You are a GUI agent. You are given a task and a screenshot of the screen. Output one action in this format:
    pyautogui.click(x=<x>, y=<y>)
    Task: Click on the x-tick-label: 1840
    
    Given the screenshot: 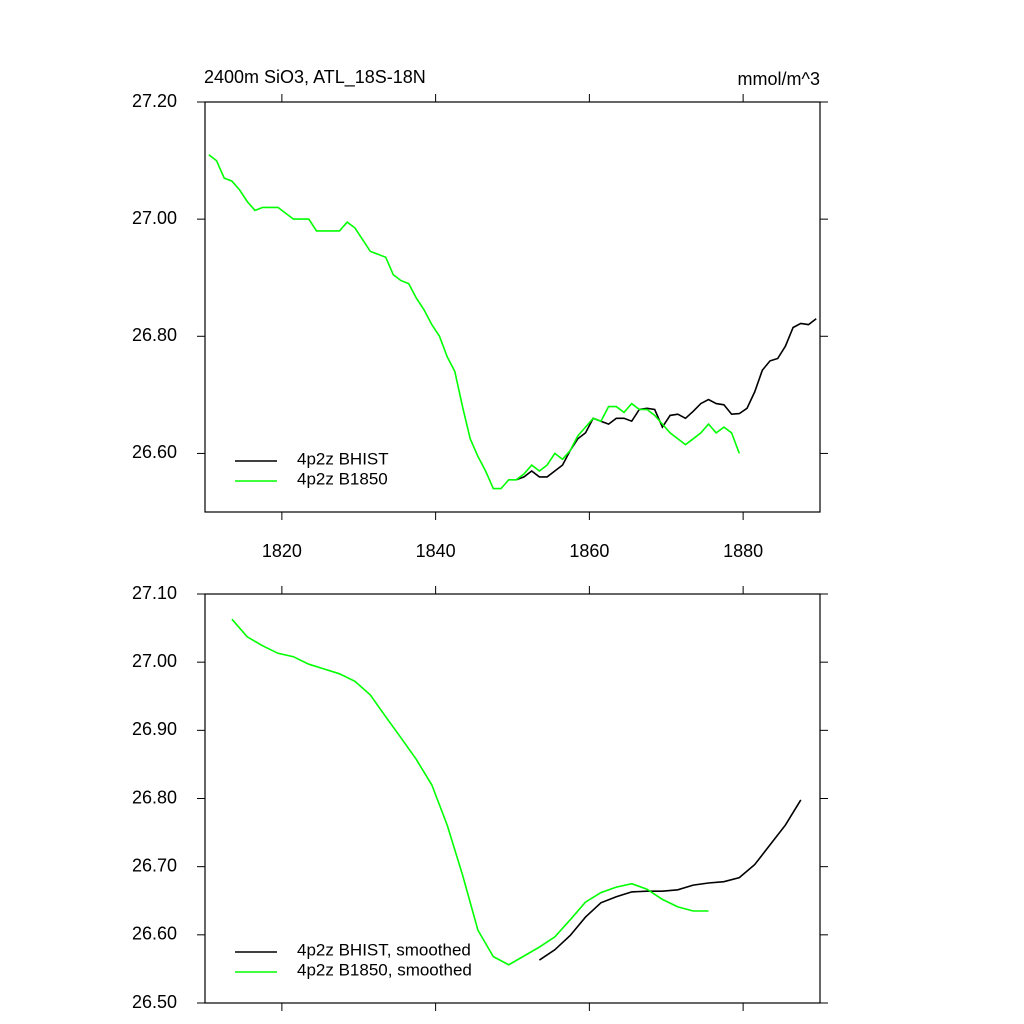 What is the action you would take?
    pyautogui.click(x=436, y=551)
    